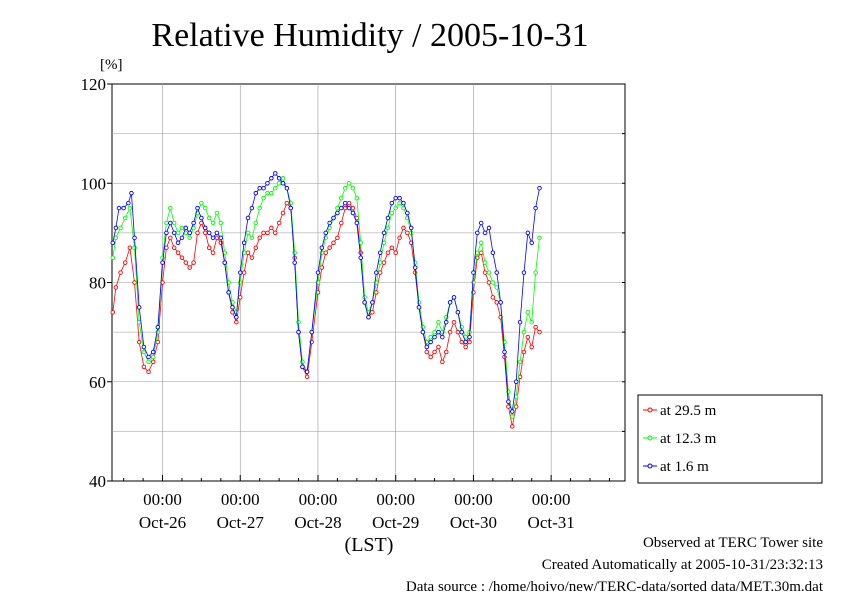 The width and height of the screenshot is (842, 596). What do you see at coordinates (395, 522) in the screenshot?
I see `x-tick-date: Oct-29` at bounding box center [395, 522].